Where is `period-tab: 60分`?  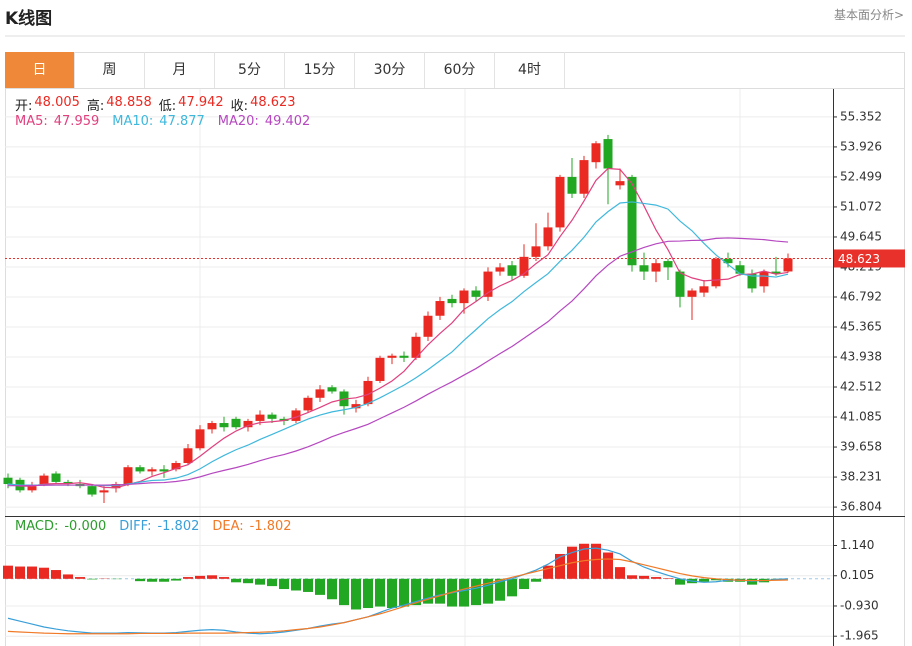
period-tab: 60分 is located at coordinates (460, 70).